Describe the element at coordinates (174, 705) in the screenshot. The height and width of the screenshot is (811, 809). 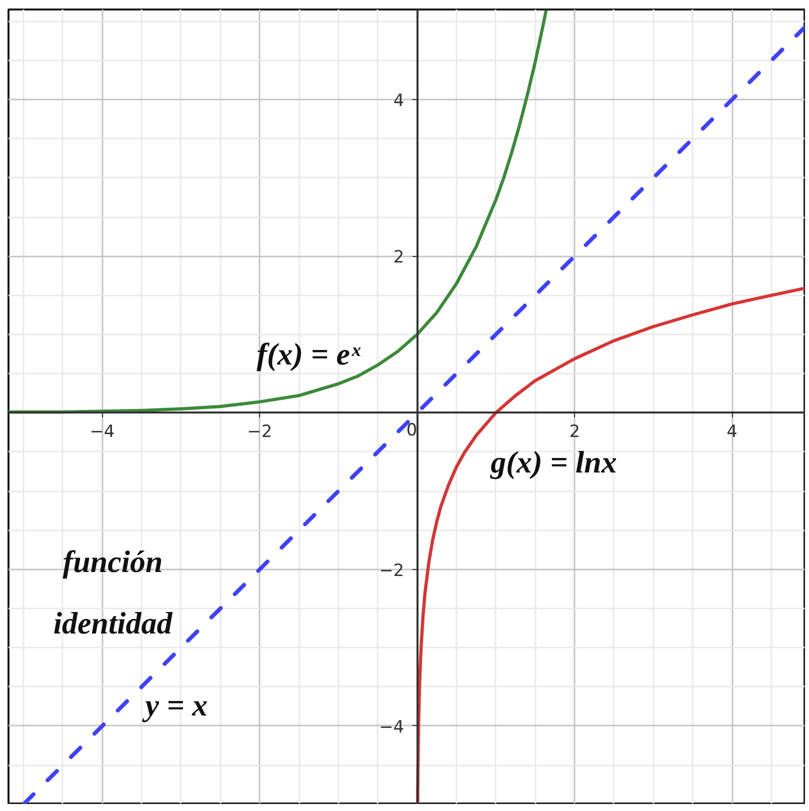
I see `annotation: y = x` at that location.